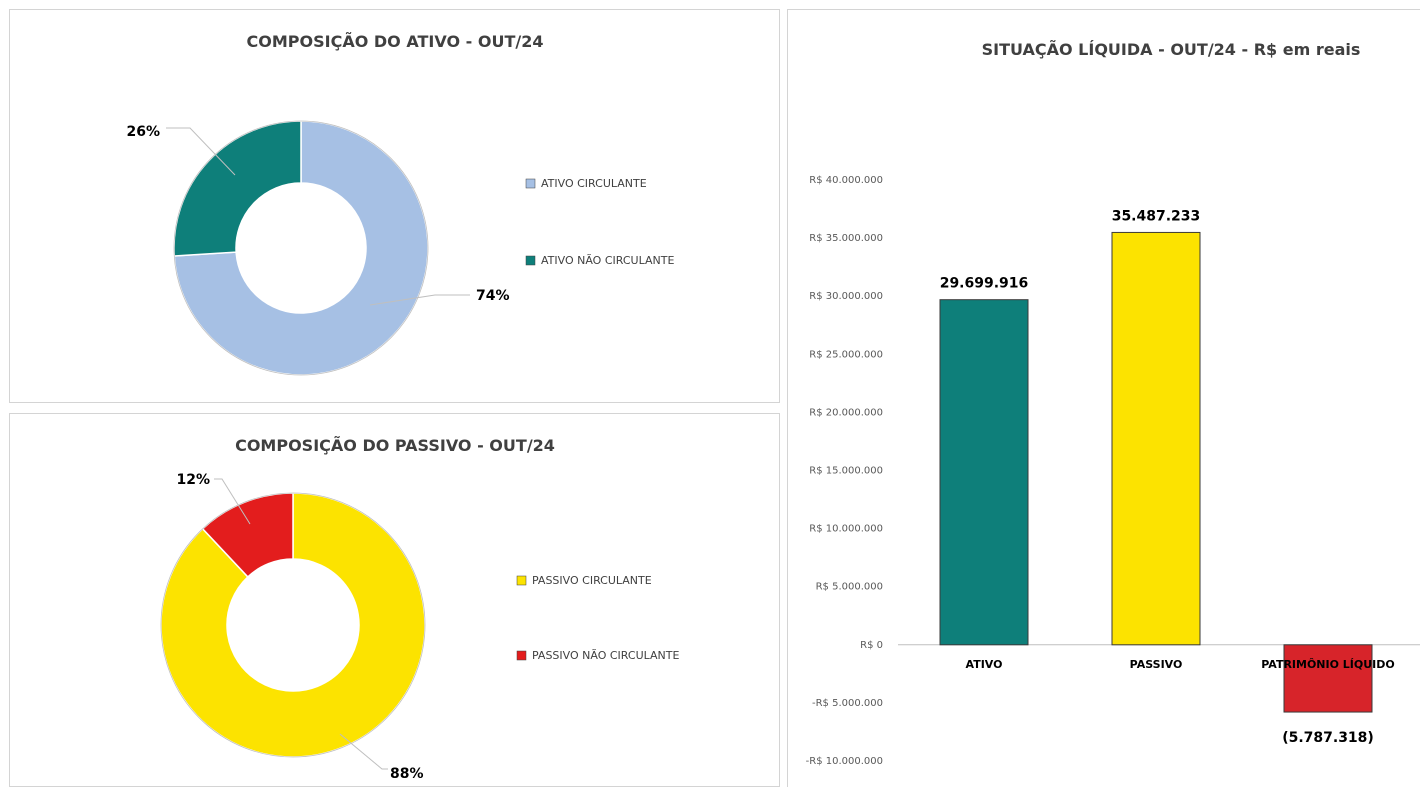  Describe the element at coordinates (407, 774) in the screenshot. I see `data-label-passivo-circulante: 88%` at that location.